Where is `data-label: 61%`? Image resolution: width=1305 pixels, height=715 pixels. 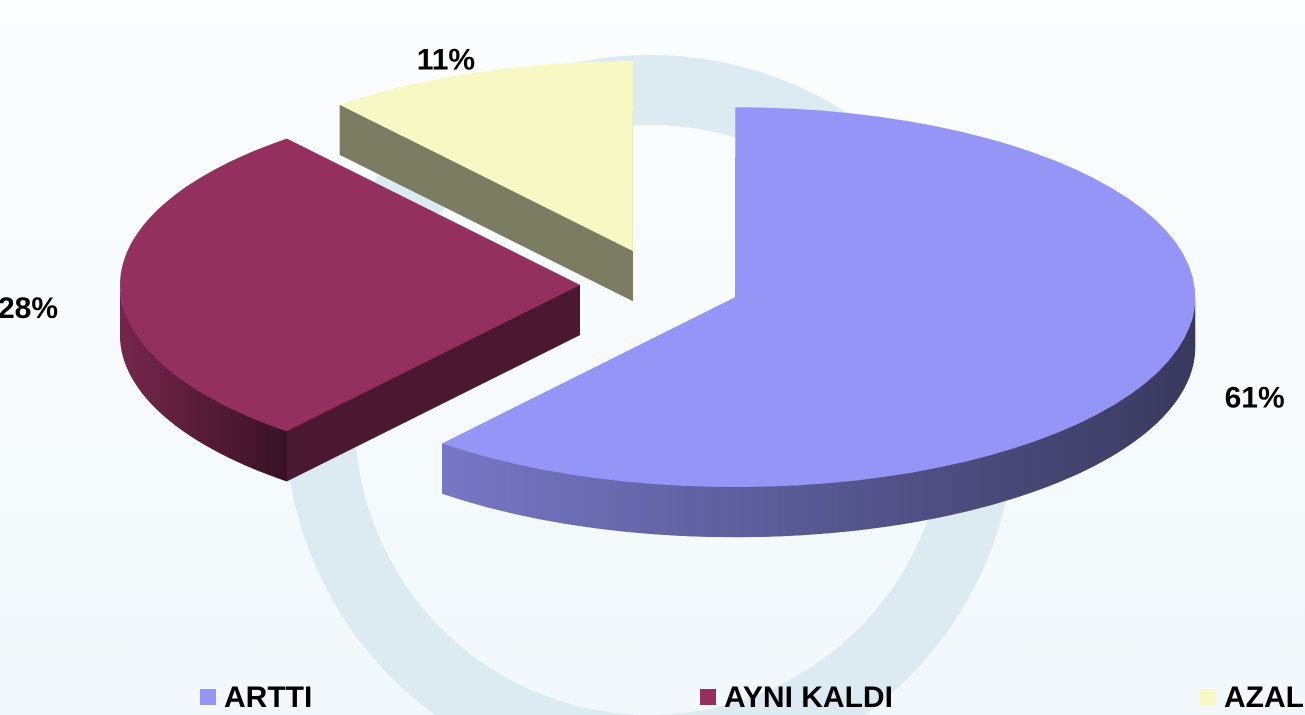
data-label: 61% is located at coordinates (1255, 397).